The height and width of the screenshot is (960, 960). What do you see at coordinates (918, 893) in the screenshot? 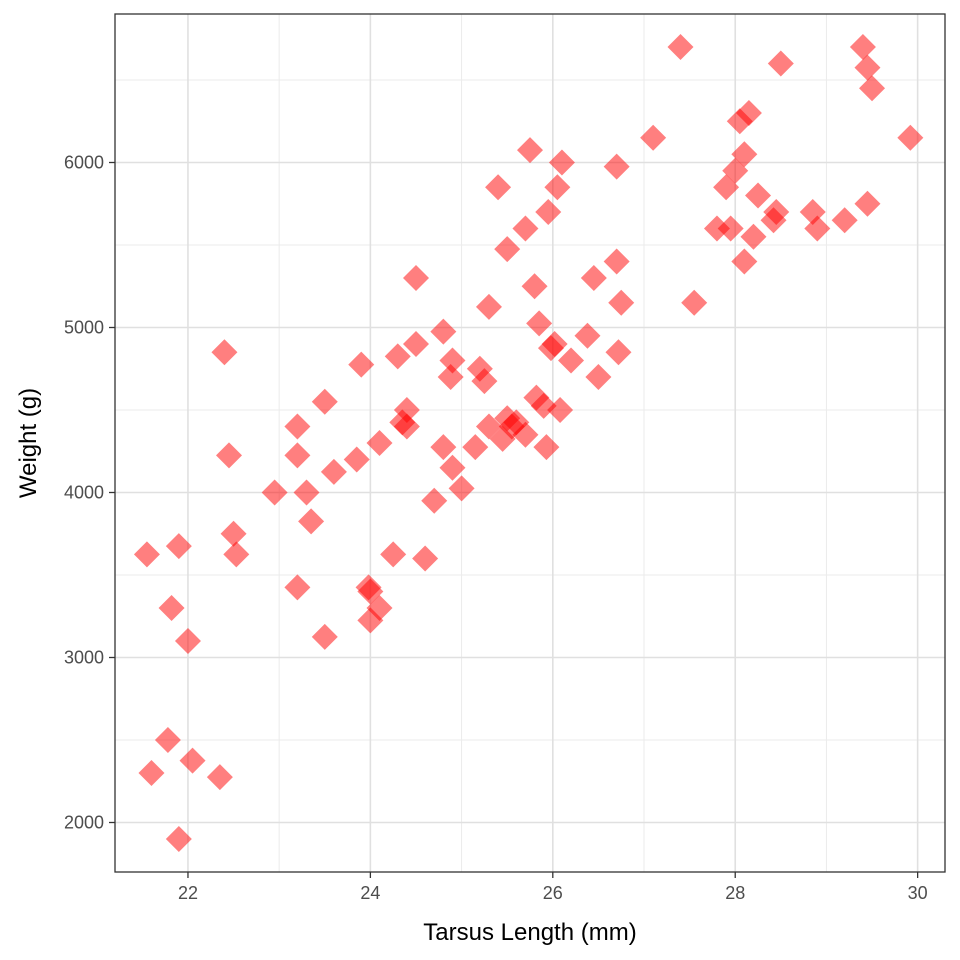
I see `x-tick-label: 30` at bounding box center [918, 893].